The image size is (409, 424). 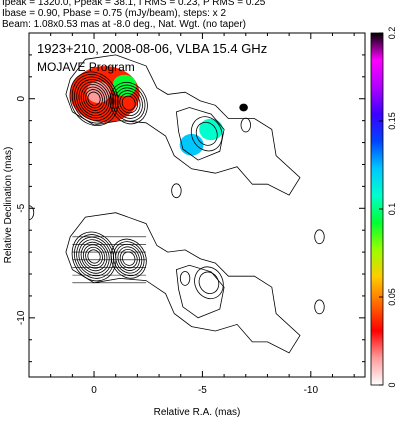 I want to click on y-tick-label: -5, so click(x=21, y=207).